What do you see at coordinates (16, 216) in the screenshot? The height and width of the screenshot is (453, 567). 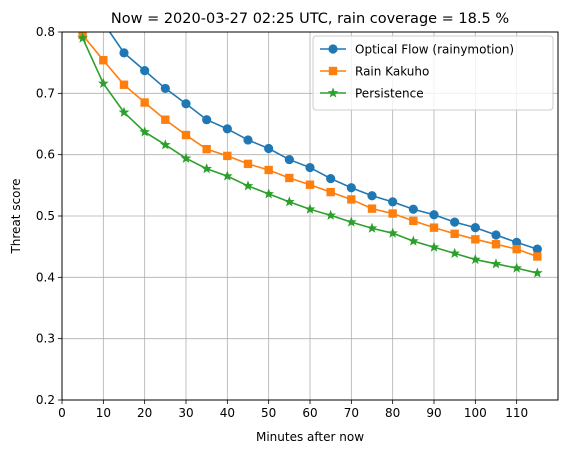 I see `y-axis-label: Threat score` at bounding box center [16, 216].